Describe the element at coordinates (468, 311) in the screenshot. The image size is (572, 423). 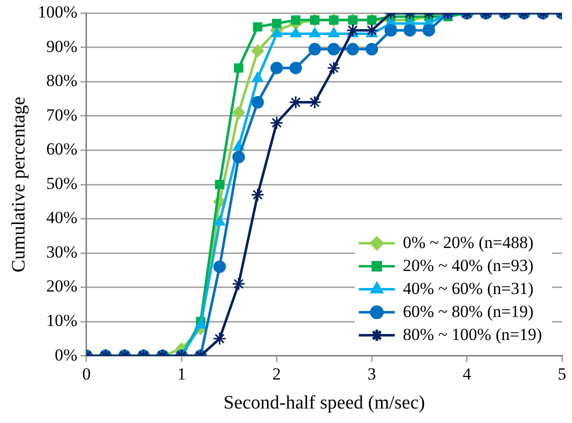
I see `legend-label: 60% ~ 80% (n=19)` at that location.